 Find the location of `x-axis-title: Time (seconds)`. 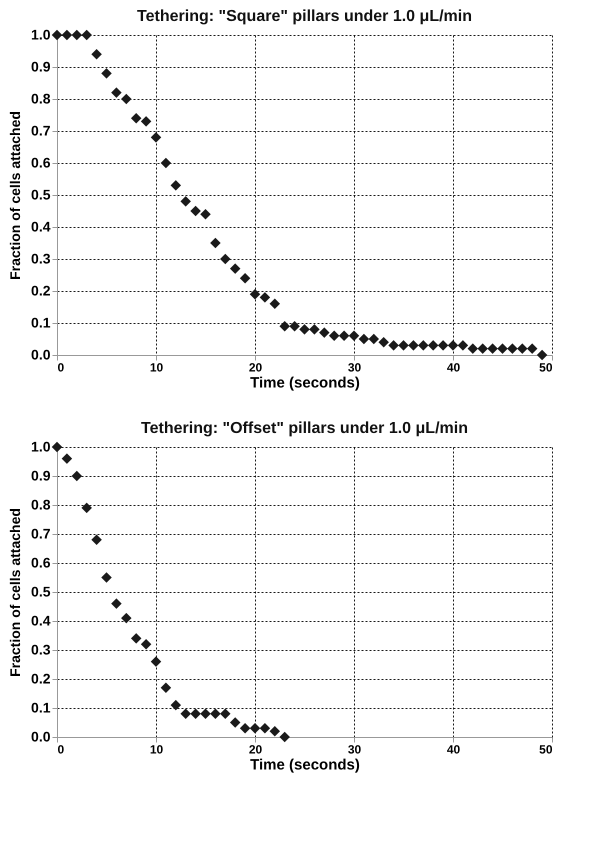

x-axis-title: Time (seconds) is located at coordinates (305, 765).